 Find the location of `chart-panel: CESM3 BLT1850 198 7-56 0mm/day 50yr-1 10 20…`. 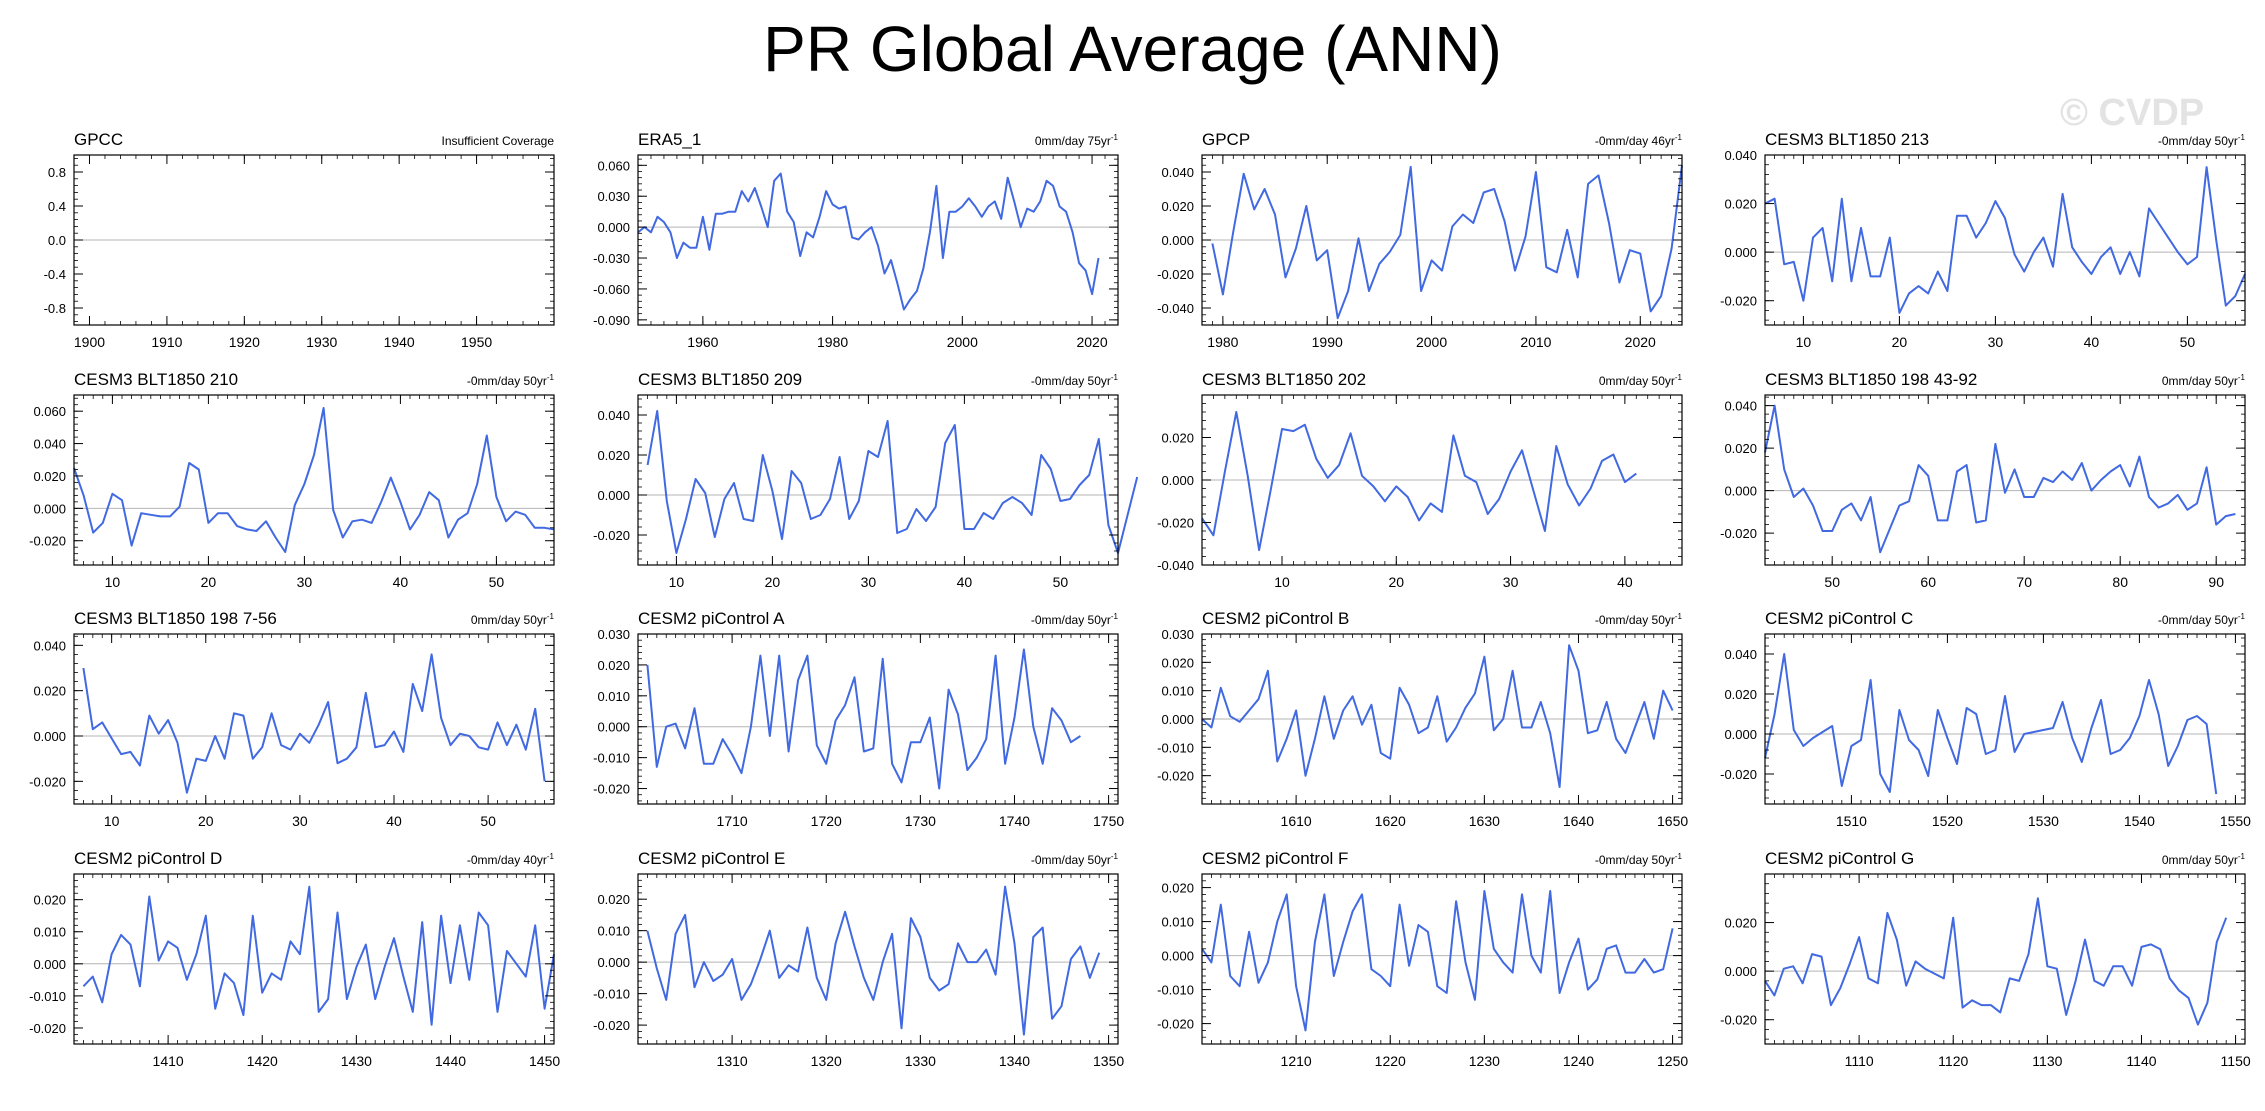

chart-panel: CESM3 BLT1850 198 7-56 0mm/day 50yr-1 10 20… is located at coordinates (292, 719).